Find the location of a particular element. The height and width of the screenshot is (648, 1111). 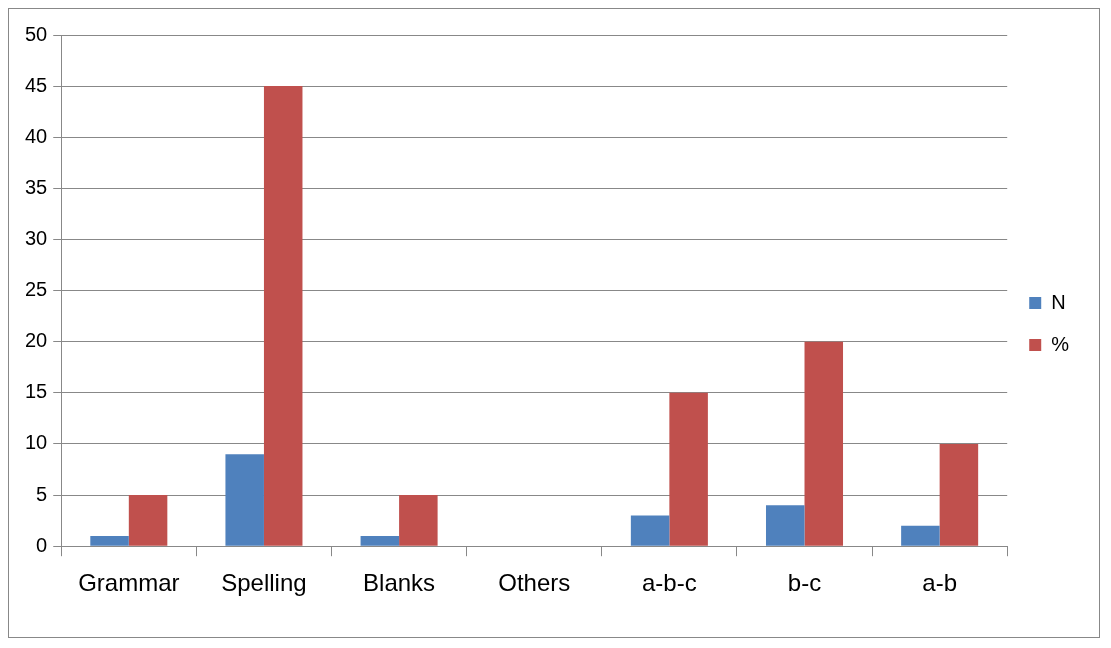

y-tick-label: 0 is located at coordinates (42, 544).